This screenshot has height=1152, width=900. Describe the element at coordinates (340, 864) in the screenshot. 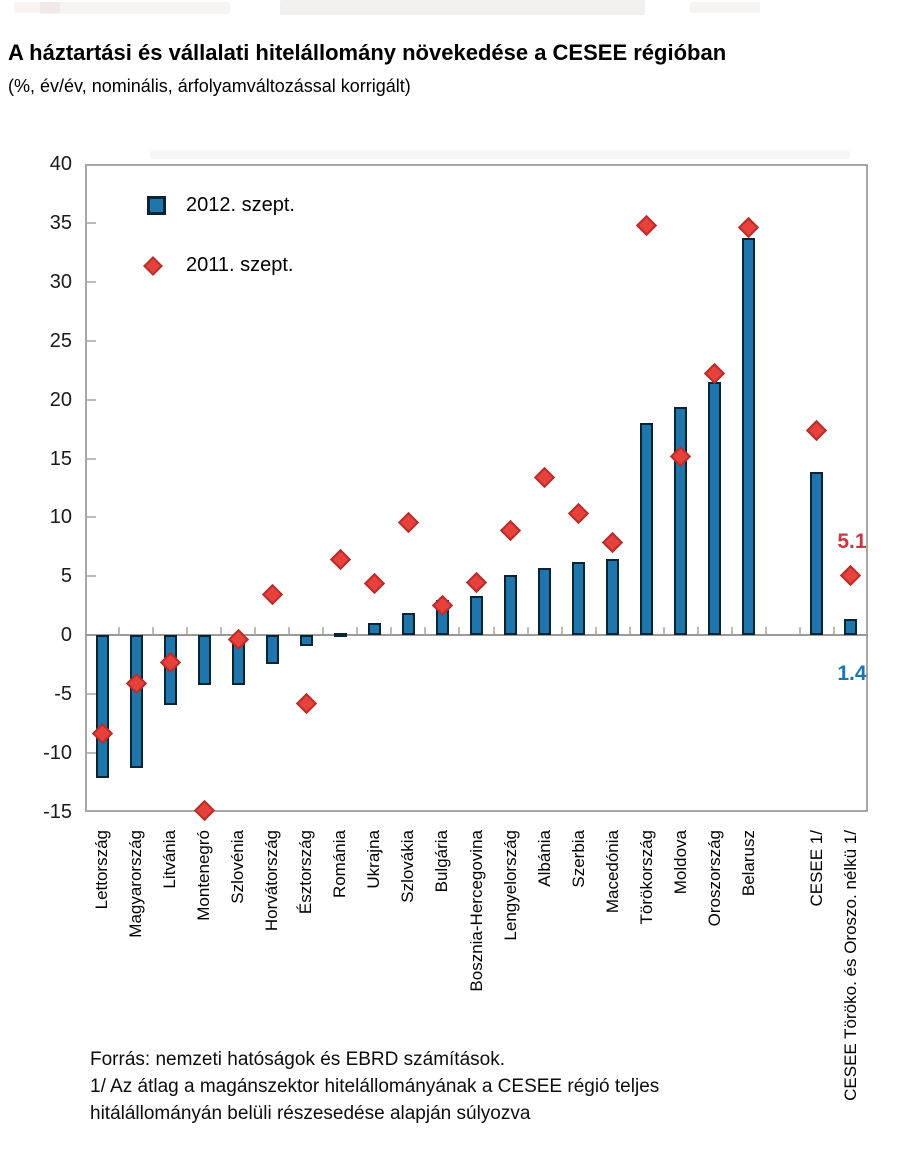

I see `x-axis-label: Románia` at that location.